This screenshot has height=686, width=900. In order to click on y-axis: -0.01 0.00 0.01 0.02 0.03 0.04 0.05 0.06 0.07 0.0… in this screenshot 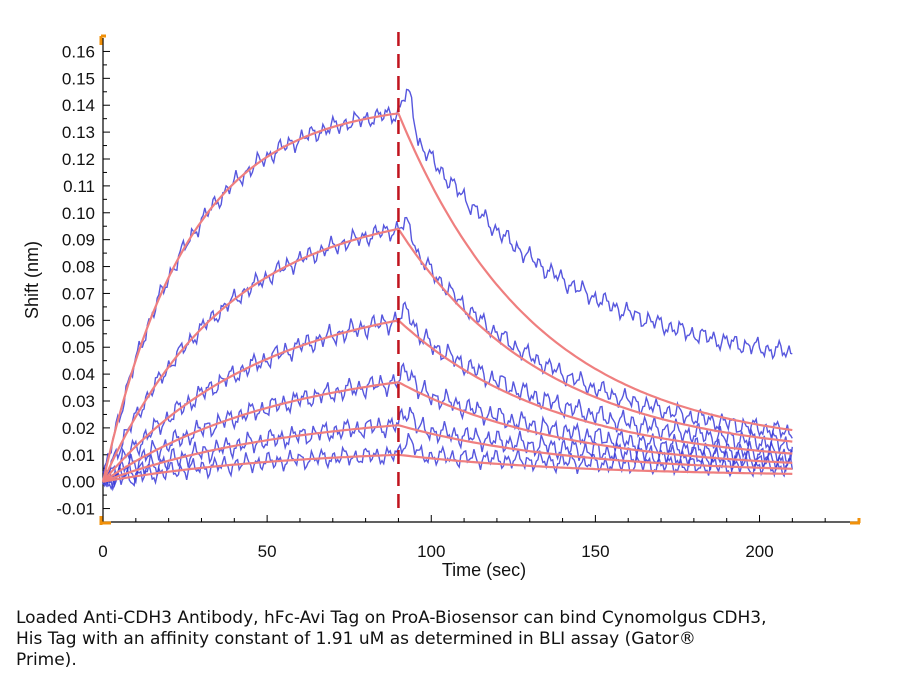, I will do `click(83, 279)`.